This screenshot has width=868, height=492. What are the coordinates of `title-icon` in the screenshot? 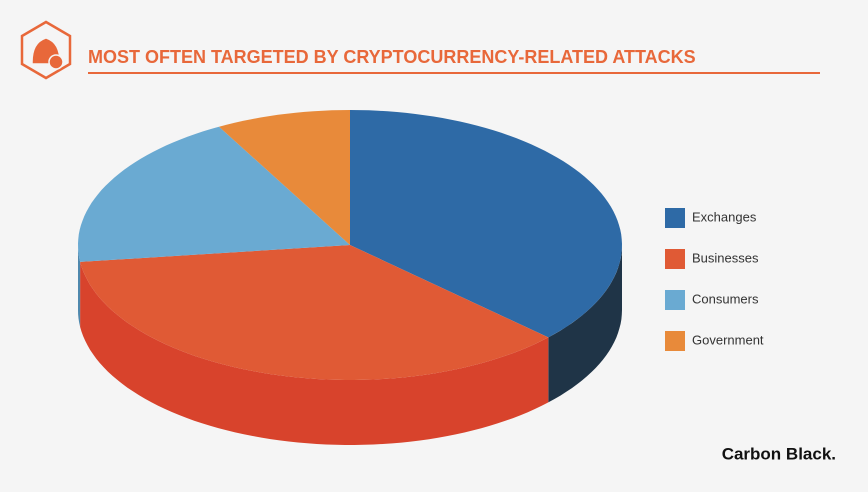 It's located at (46, 50).